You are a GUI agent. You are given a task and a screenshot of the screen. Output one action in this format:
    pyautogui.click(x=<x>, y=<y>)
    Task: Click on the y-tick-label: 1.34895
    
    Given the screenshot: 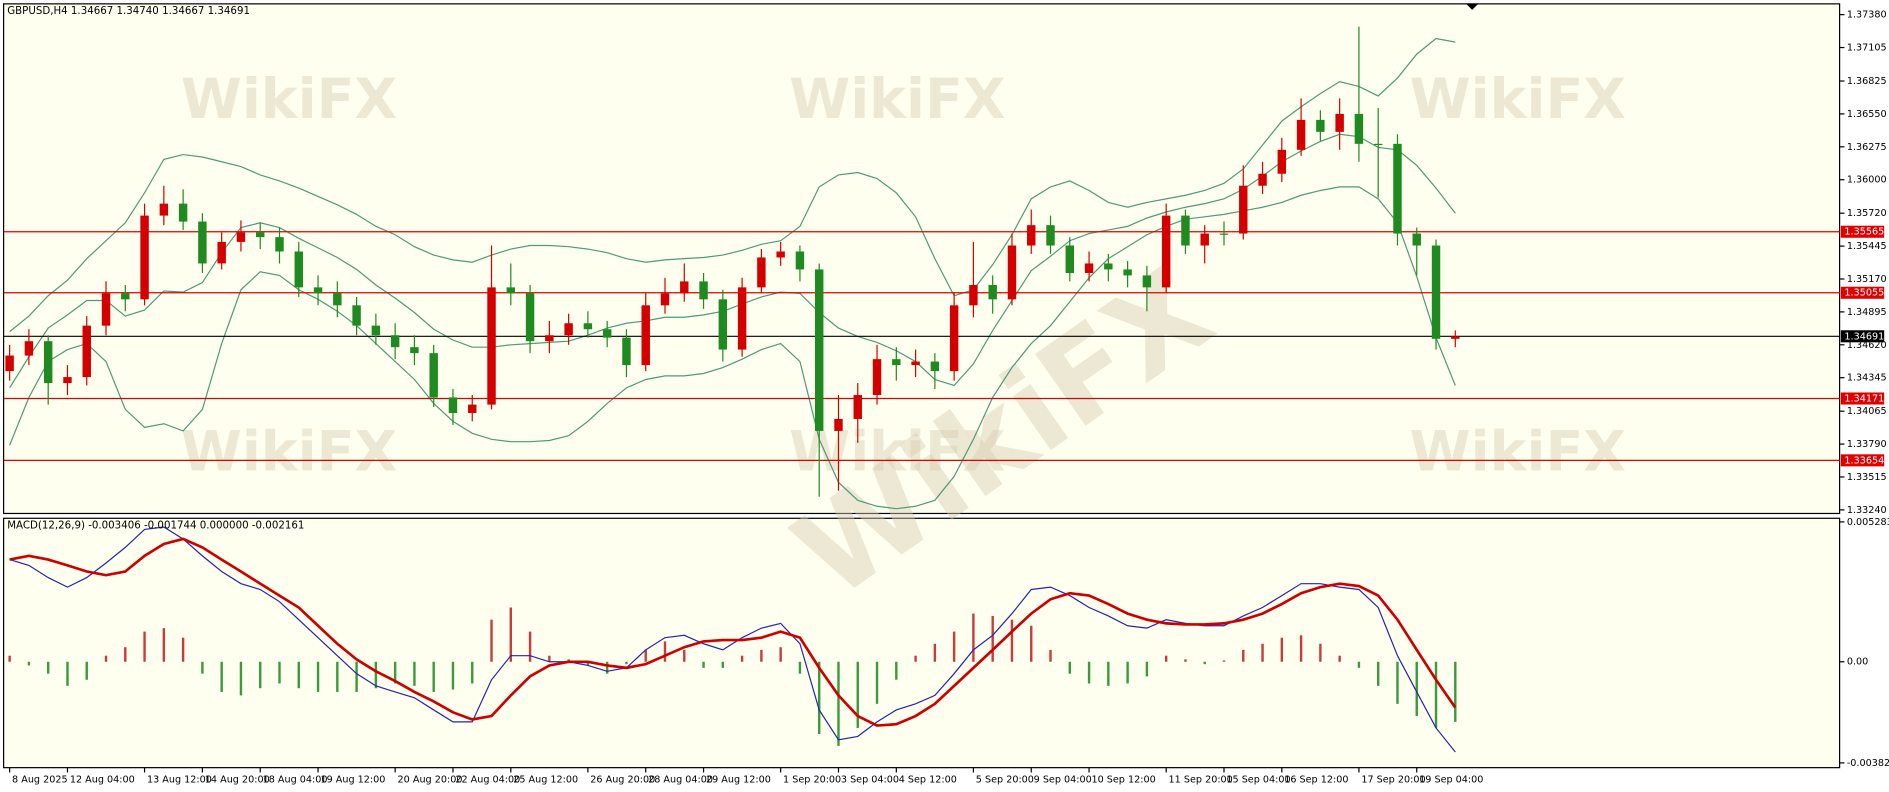 What is the action you would take?
    pyautogui.click(x=1867, y=312)
    